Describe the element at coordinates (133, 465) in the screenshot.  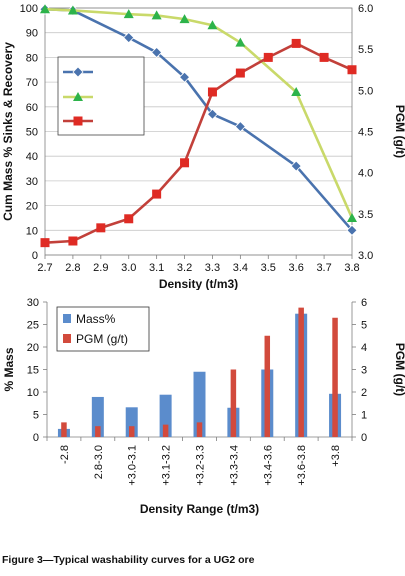
I see `x-tick-label: +3.0-3.1` at that location.